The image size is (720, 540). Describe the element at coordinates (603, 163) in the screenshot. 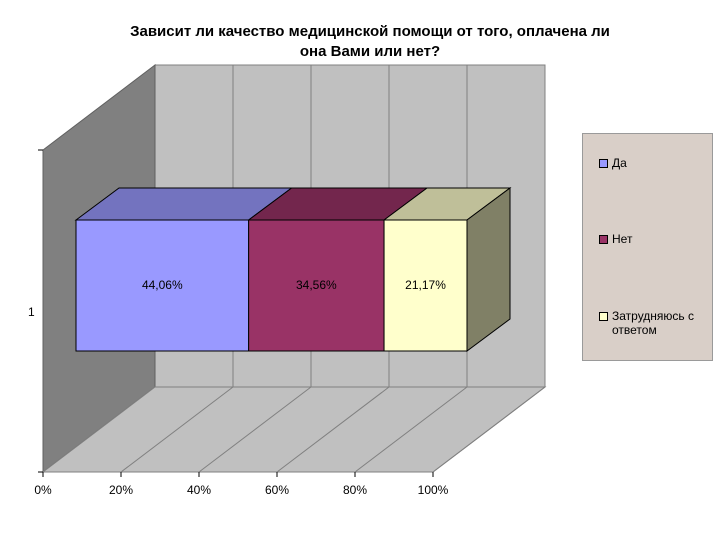

I see `legend-swatch-yes` at that location.